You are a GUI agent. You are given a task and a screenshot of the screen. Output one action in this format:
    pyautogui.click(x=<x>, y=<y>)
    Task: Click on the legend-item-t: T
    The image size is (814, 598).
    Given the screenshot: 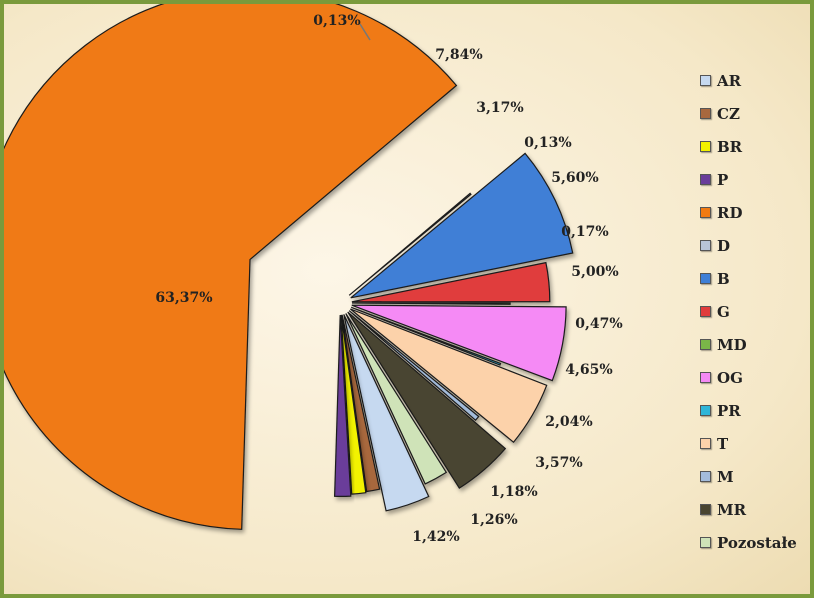 What is the action you would take?
    pyautogui.click(x=755, y=443)
    